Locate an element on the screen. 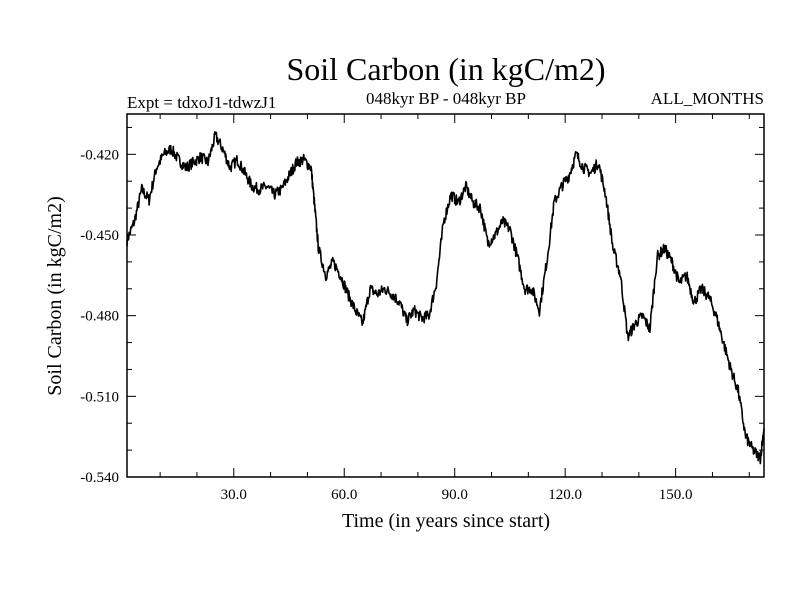 Image resolution: width=800 pixels, height=600 pixels. y-axis-label: Soil Carbon (in kgC/m2) is located at coordinates (55, 295).